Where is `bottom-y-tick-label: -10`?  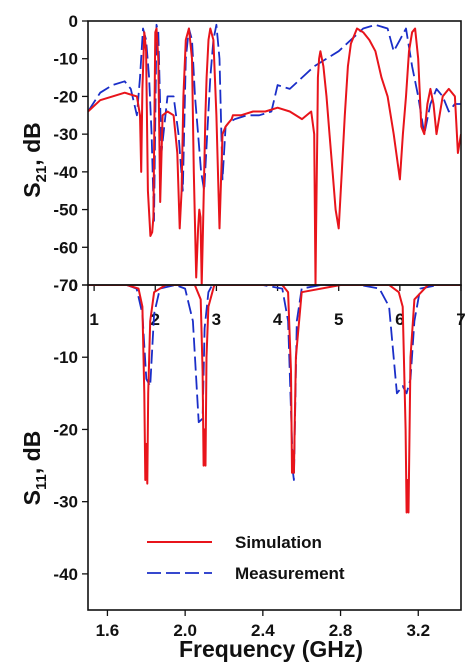 bottom-y-tick-label: -10 is located at coordinates (65, 357).